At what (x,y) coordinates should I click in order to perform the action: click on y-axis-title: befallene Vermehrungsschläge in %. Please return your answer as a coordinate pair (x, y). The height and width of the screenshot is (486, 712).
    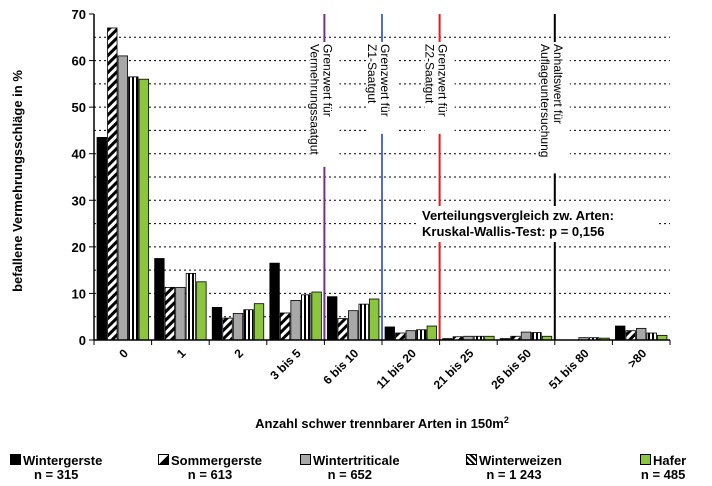
    Looking at the image, I should click on (17, 181).